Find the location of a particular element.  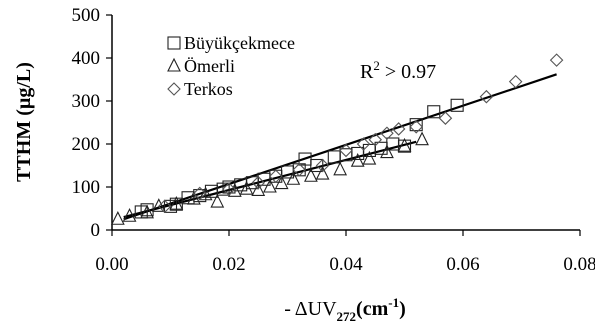

legend: Büyükçekmece Ömerli Terkos is located at coordinates (231, 66).